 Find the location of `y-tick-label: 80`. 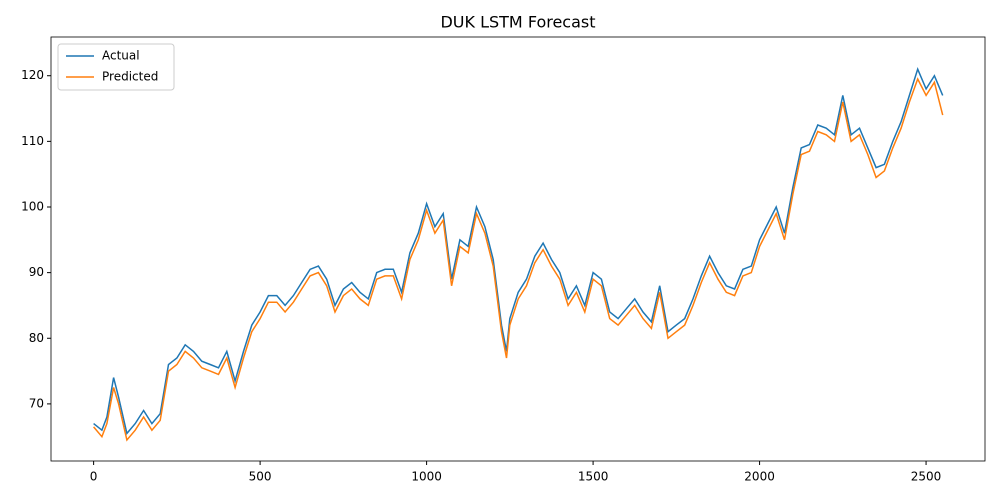

y-tick-label: 80 is located at coordinates (36, 338).